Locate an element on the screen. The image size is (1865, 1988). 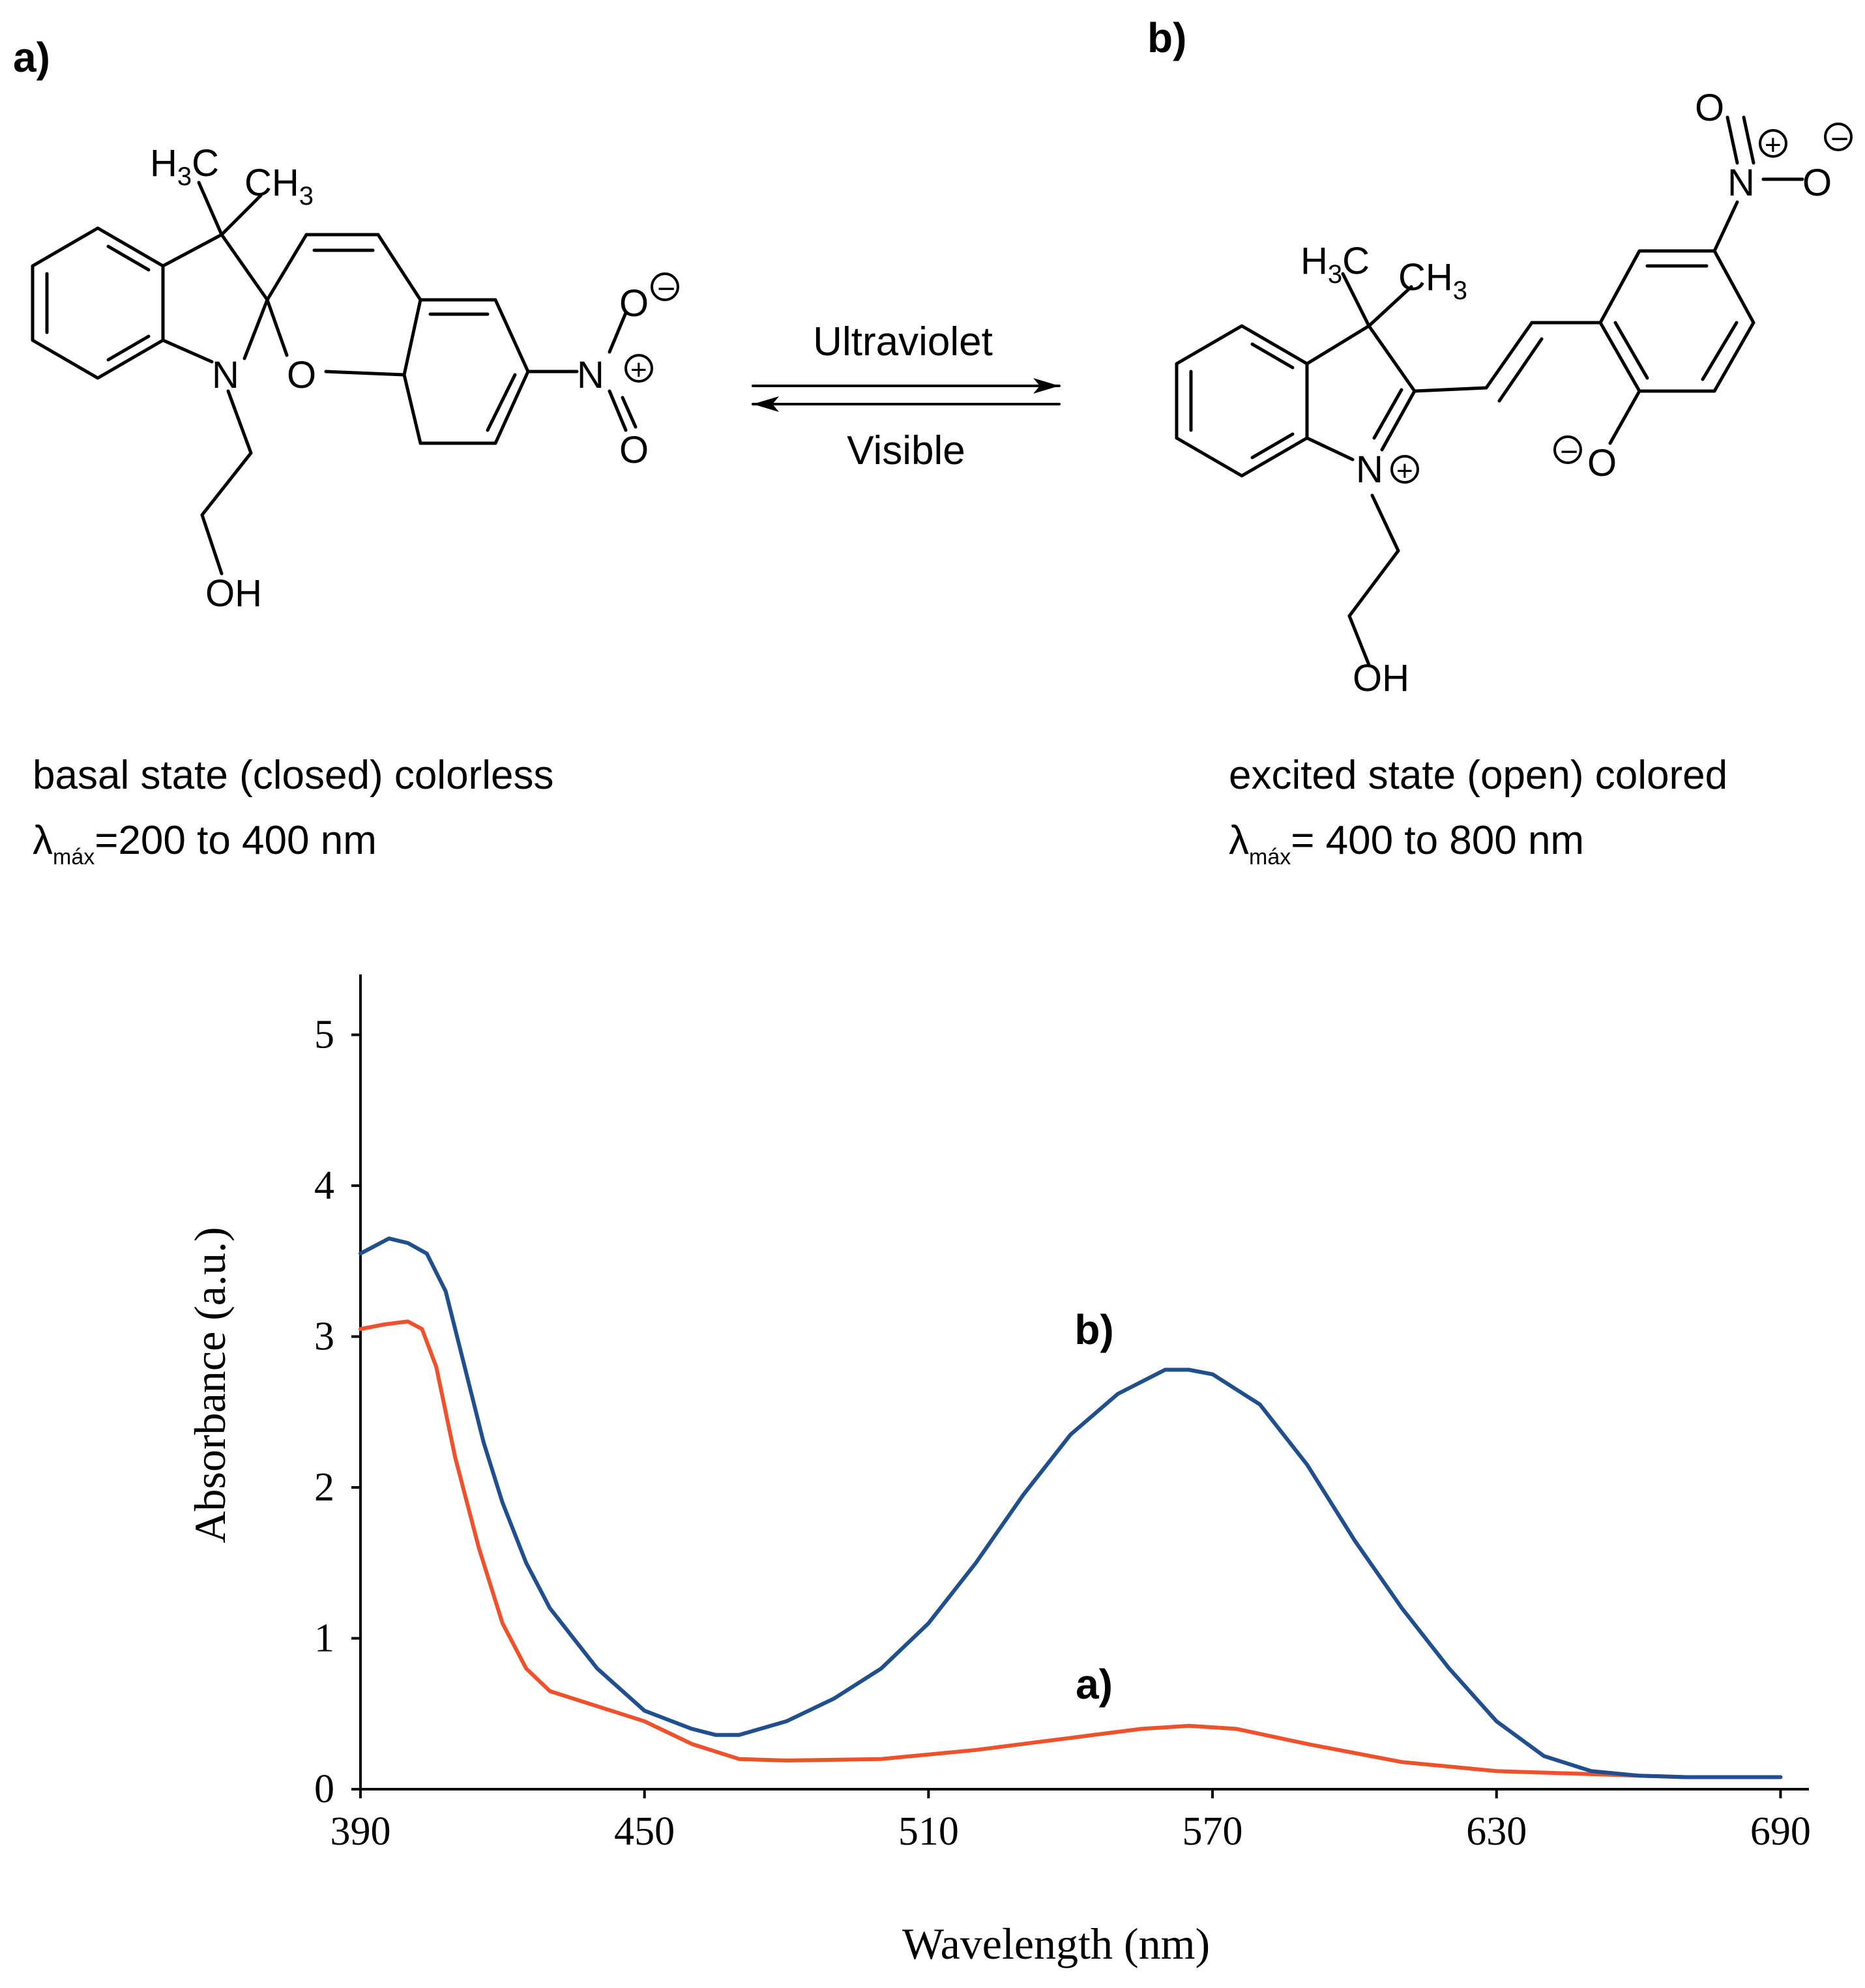
h3c-label-a: H3C is located at coordinates (184, 166).